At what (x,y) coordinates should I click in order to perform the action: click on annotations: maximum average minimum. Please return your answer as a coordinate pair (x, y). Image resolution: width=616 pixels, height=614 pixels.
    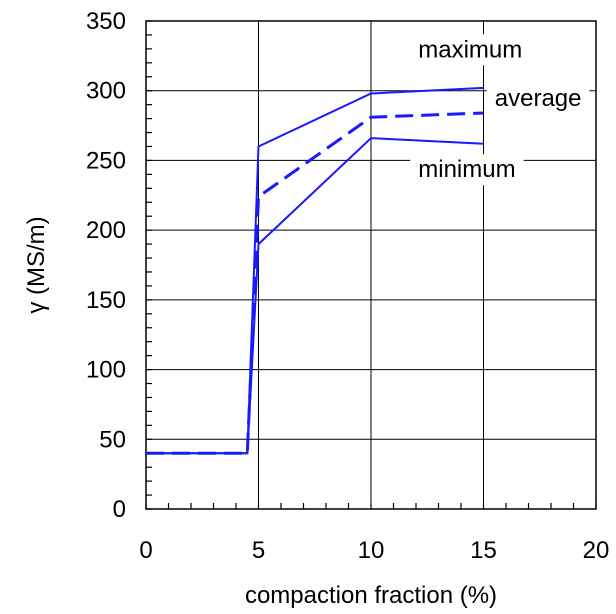
    Looking at the image, I should click on (500, 110).